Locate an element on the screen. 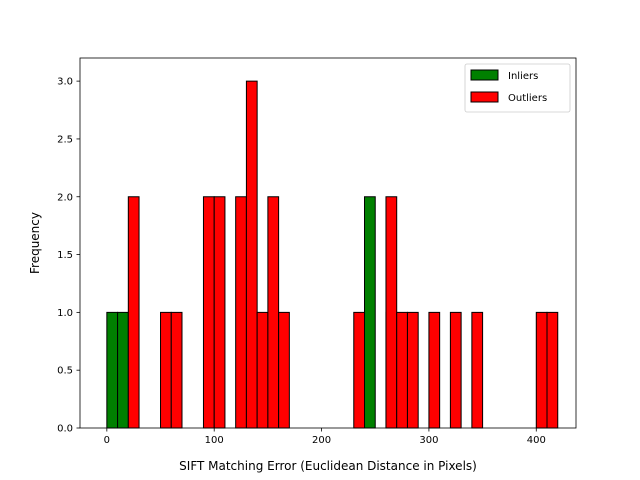 The width and height of the screenshot is (640, 480). y-tick-label: 2.5 is located at coordinates (65, 139).